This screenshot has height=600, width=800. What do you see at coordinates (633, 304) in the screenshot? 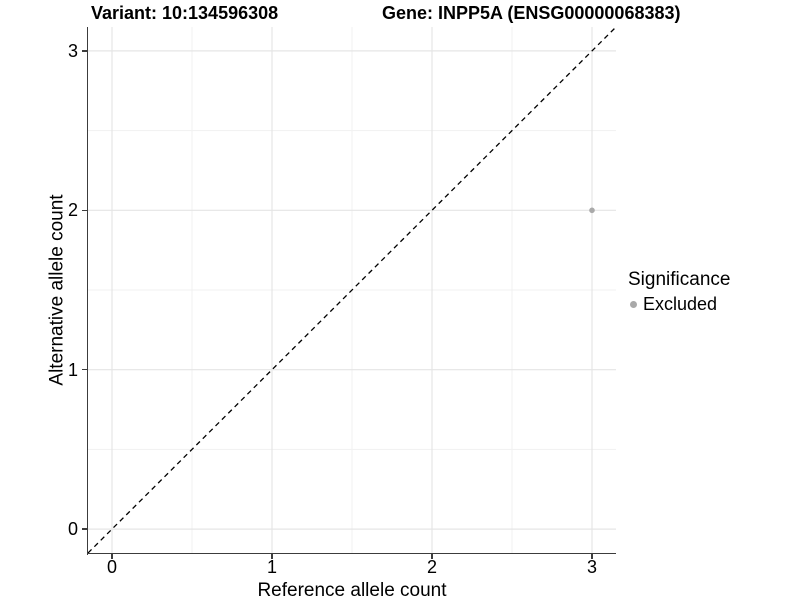
I see `legend-point-icon` at bounding box center [633, 304].